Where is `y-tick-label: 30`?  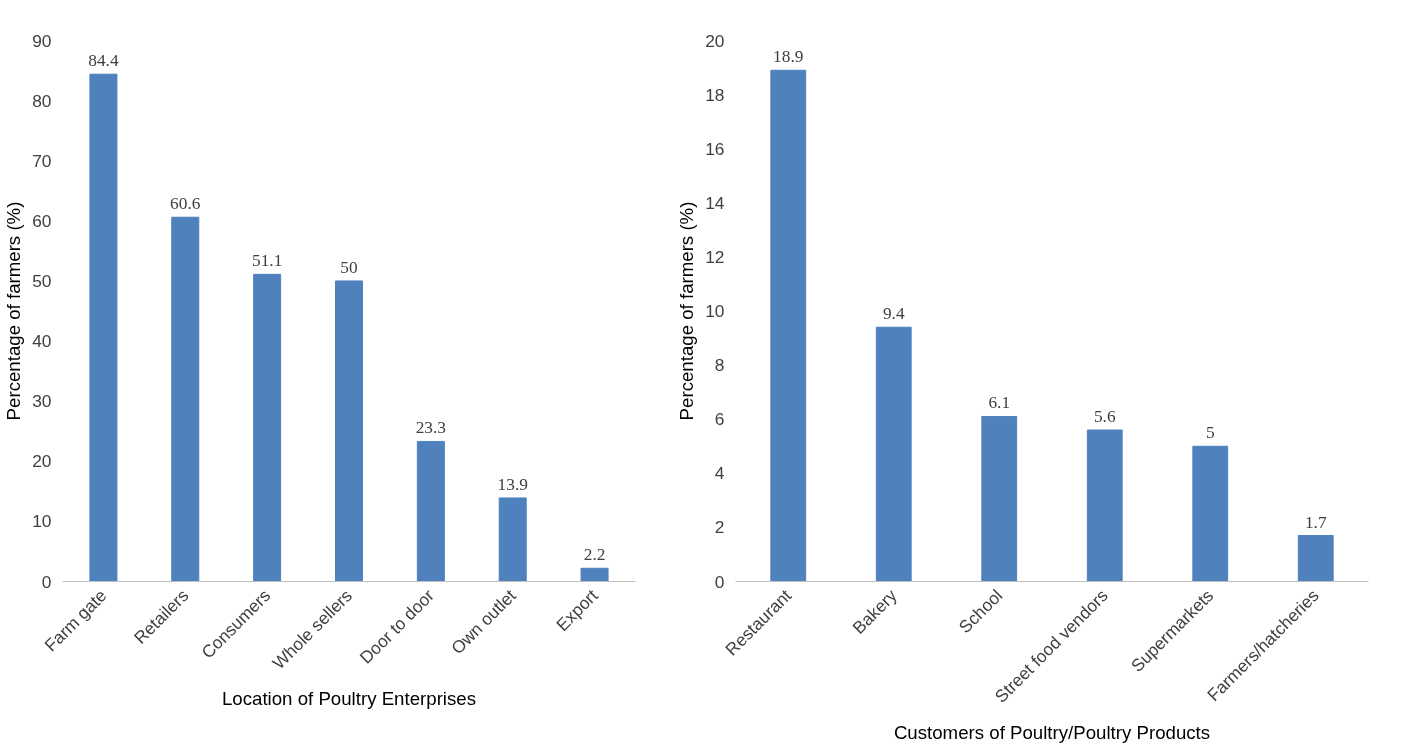
y-tick-label: 30 is located at coordinates (42, 401).